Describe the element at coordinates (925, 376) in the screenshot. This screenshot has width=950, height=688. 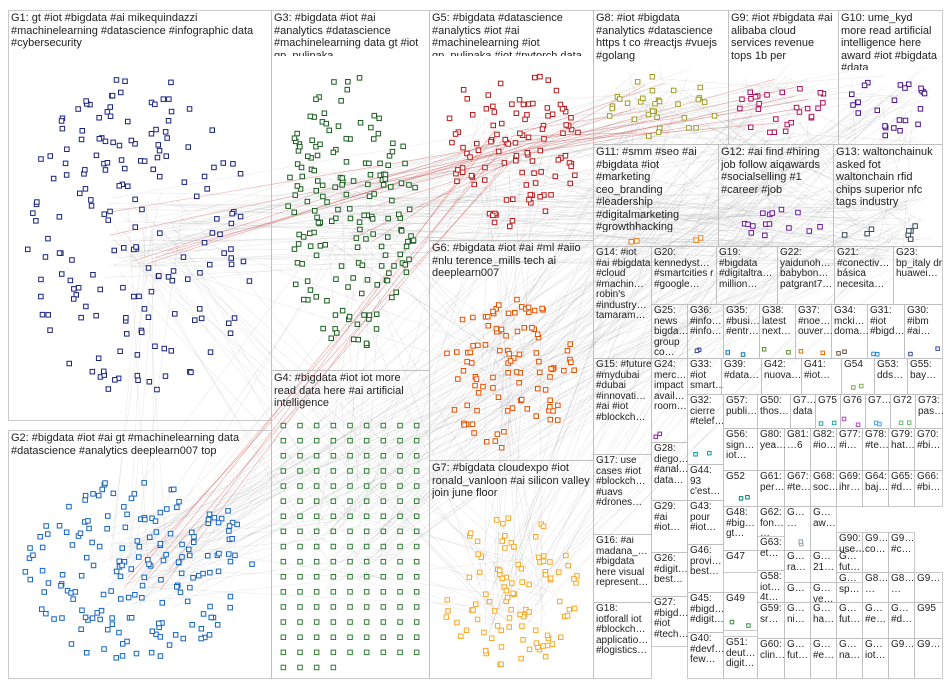
I see `group-box-g55` at that location.